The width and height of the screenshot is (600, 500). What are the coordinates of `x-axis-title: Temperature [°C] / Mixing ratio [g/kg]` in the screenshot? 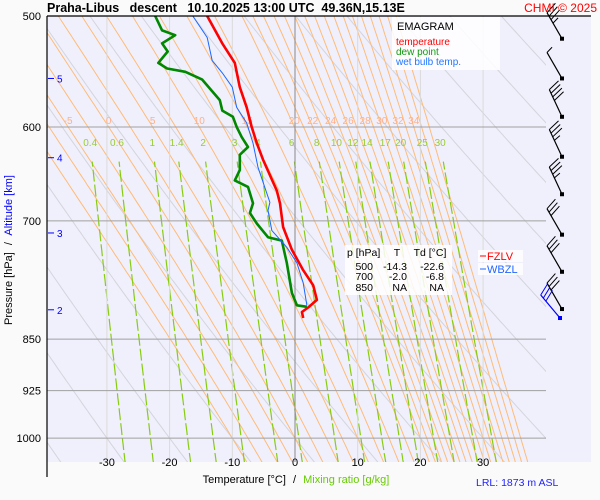 It's located at (296, 480).